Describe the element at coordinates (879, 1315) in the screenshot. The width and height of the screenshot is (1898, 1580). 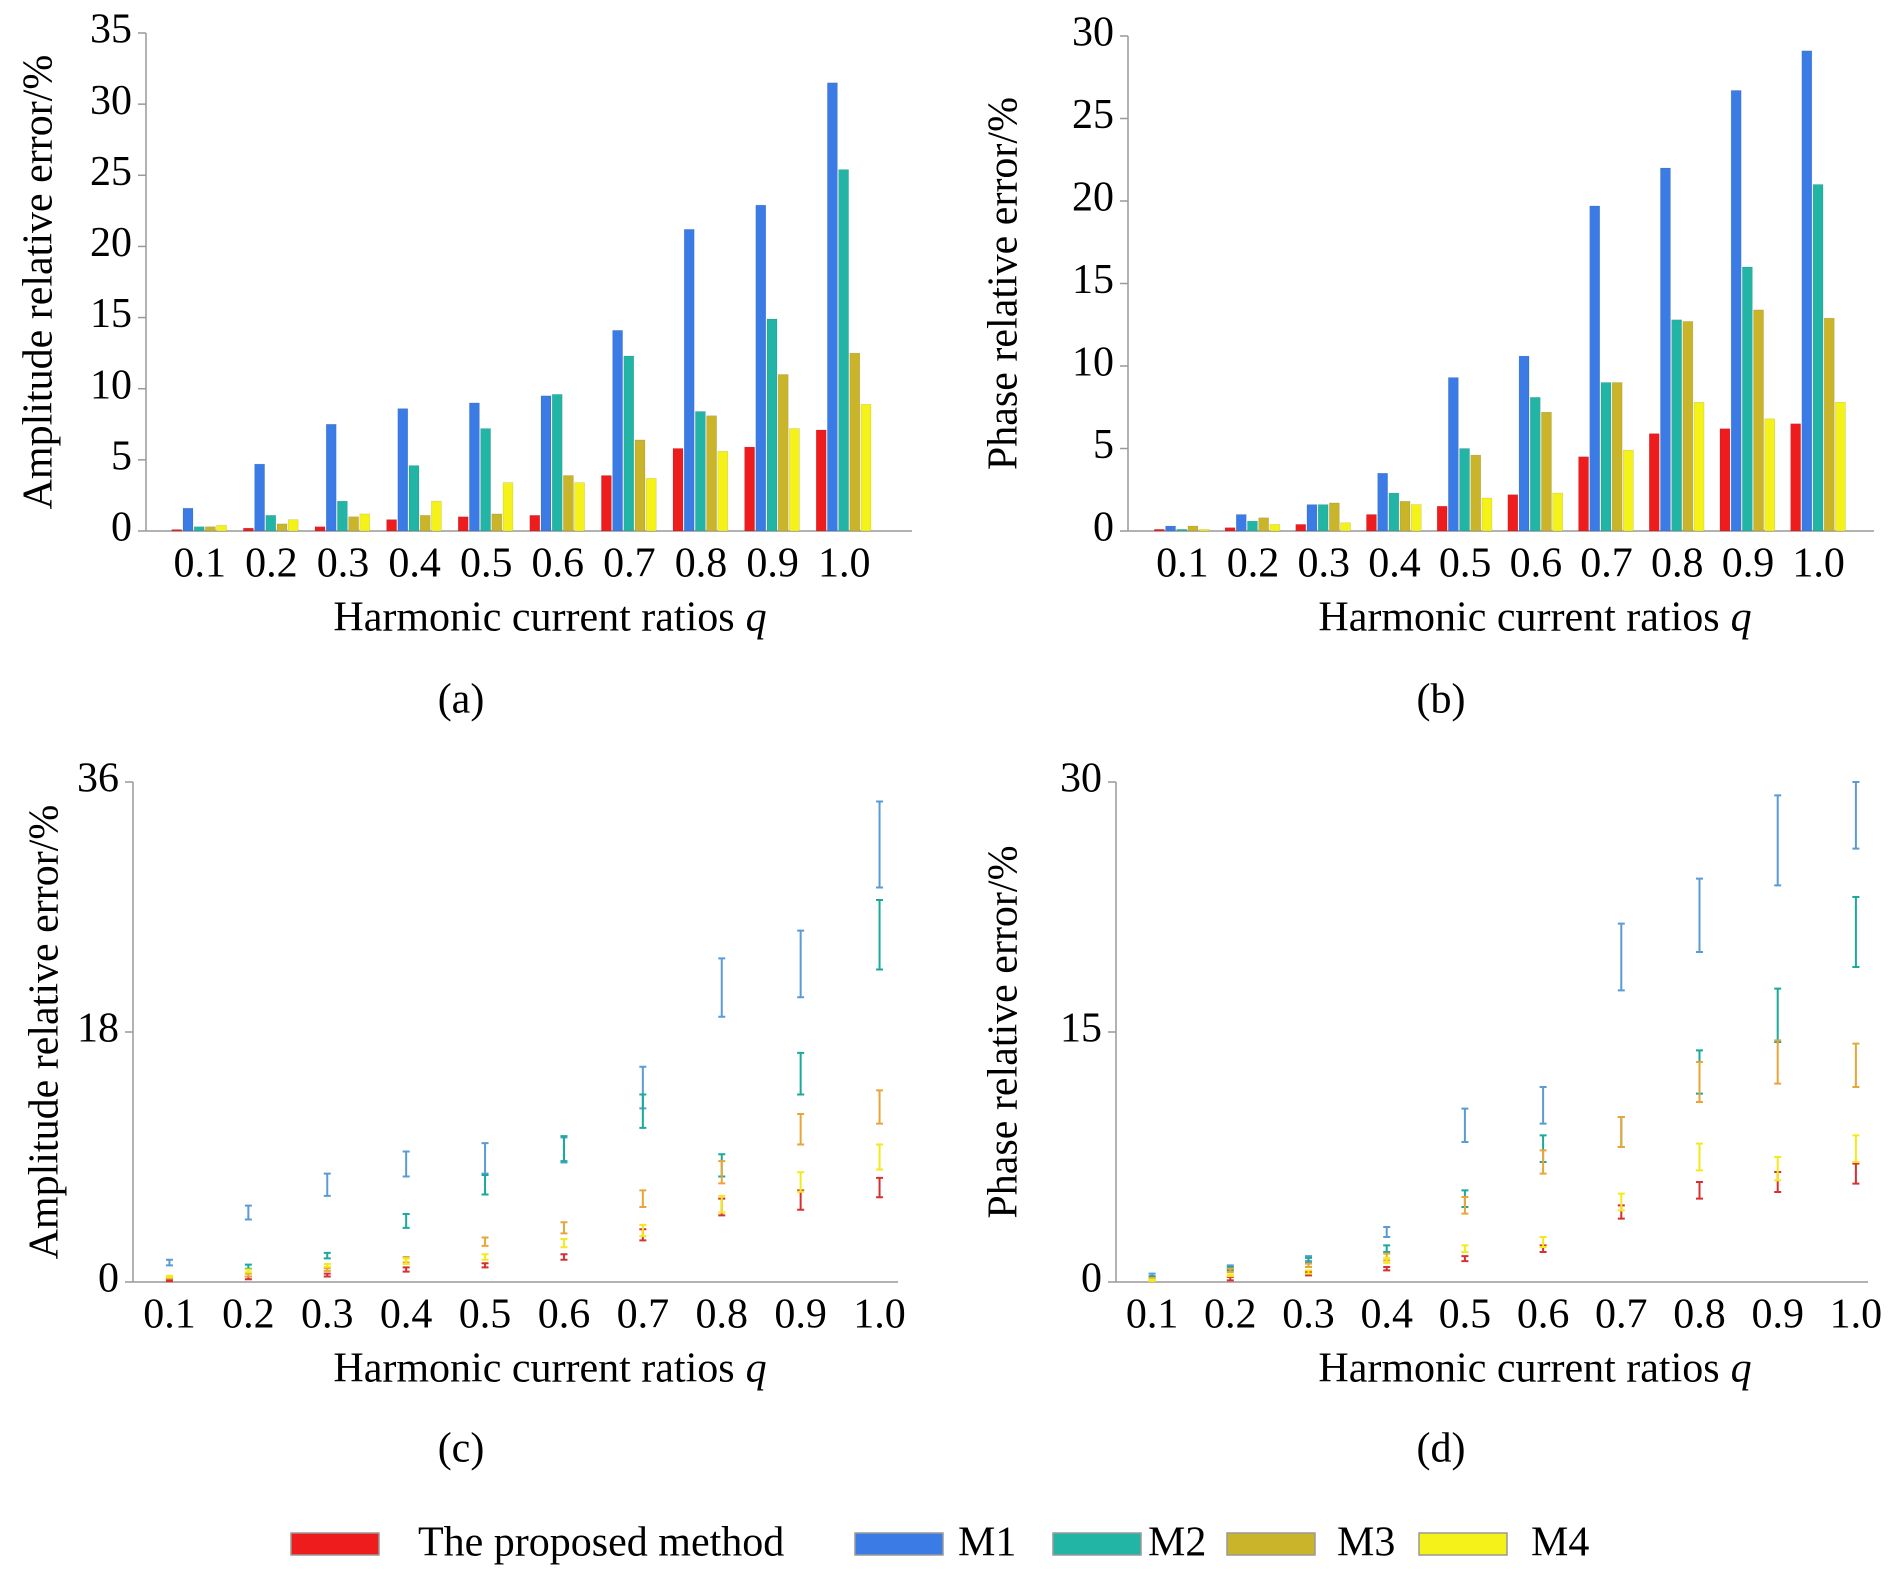
I see `x-tick-label: 1.0` at that location.